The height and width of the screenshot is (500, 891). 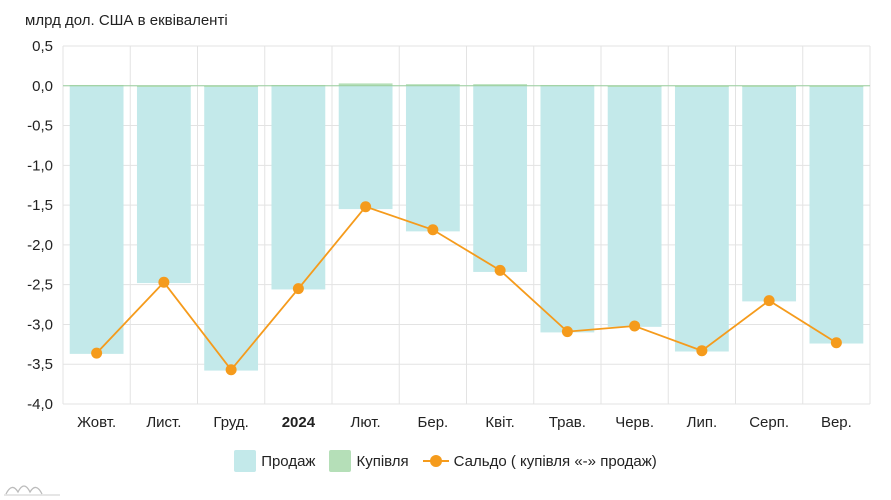 What do you see at coordinates (40, 364) in the screenshot?
I see `y-tick-label: -3,5` at bounding box center [40, 364].